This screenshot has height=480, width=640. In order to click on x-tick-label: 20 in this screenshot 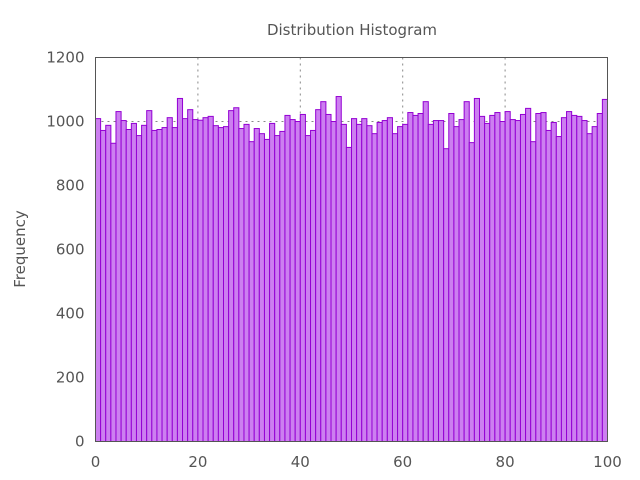, I will do `click(197, 462)`.